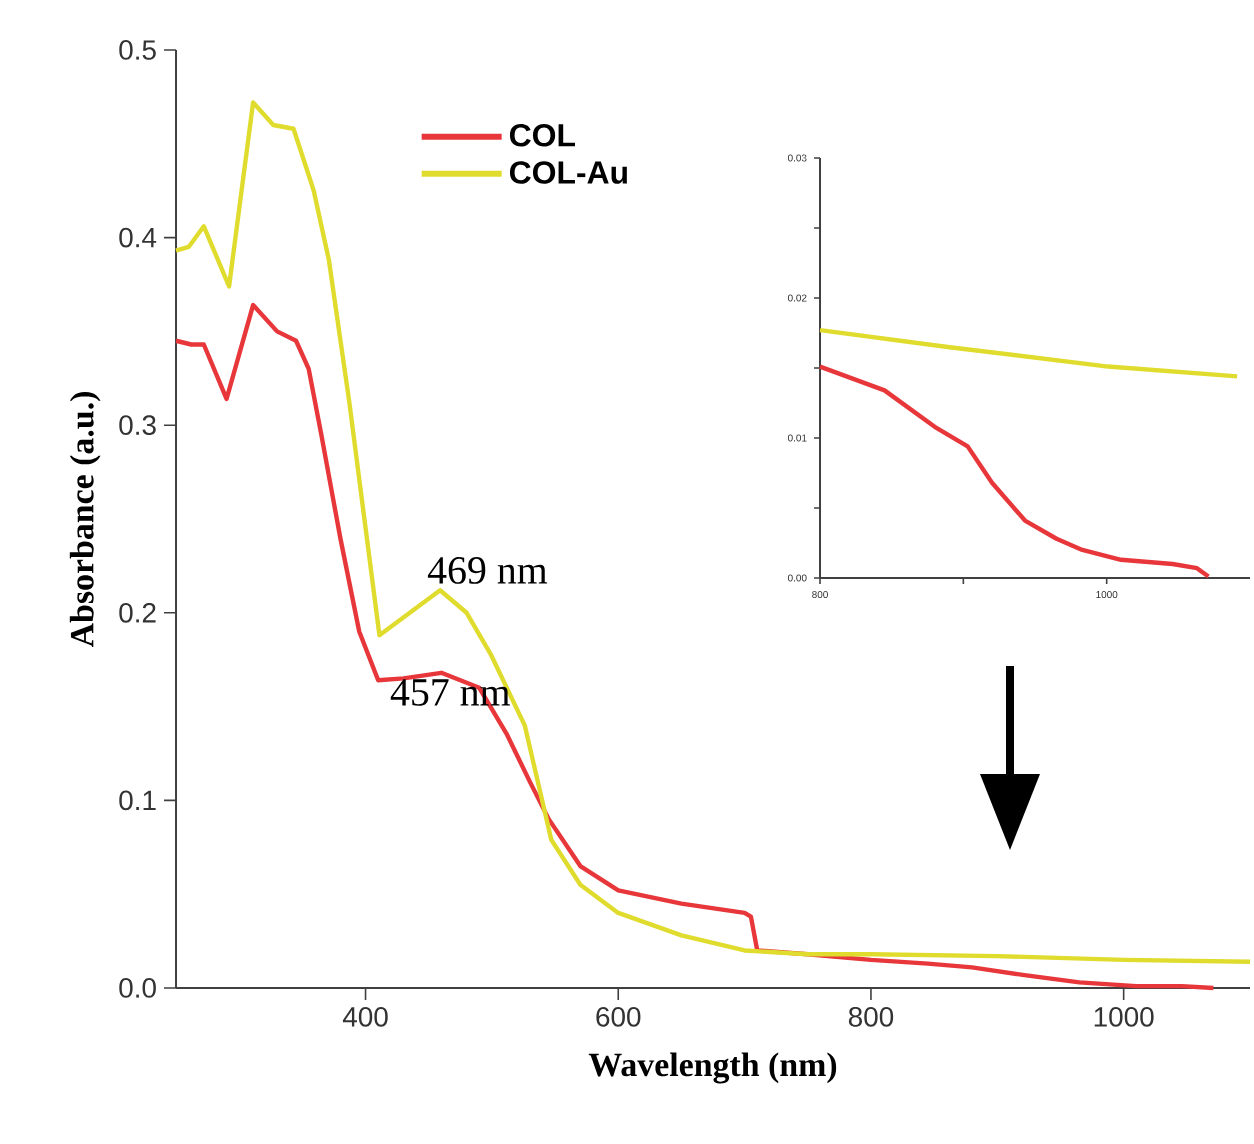 The height and width of the screenshot is (1144, 1254). I want to click on annotation: 469 nm, so click(487, 570).